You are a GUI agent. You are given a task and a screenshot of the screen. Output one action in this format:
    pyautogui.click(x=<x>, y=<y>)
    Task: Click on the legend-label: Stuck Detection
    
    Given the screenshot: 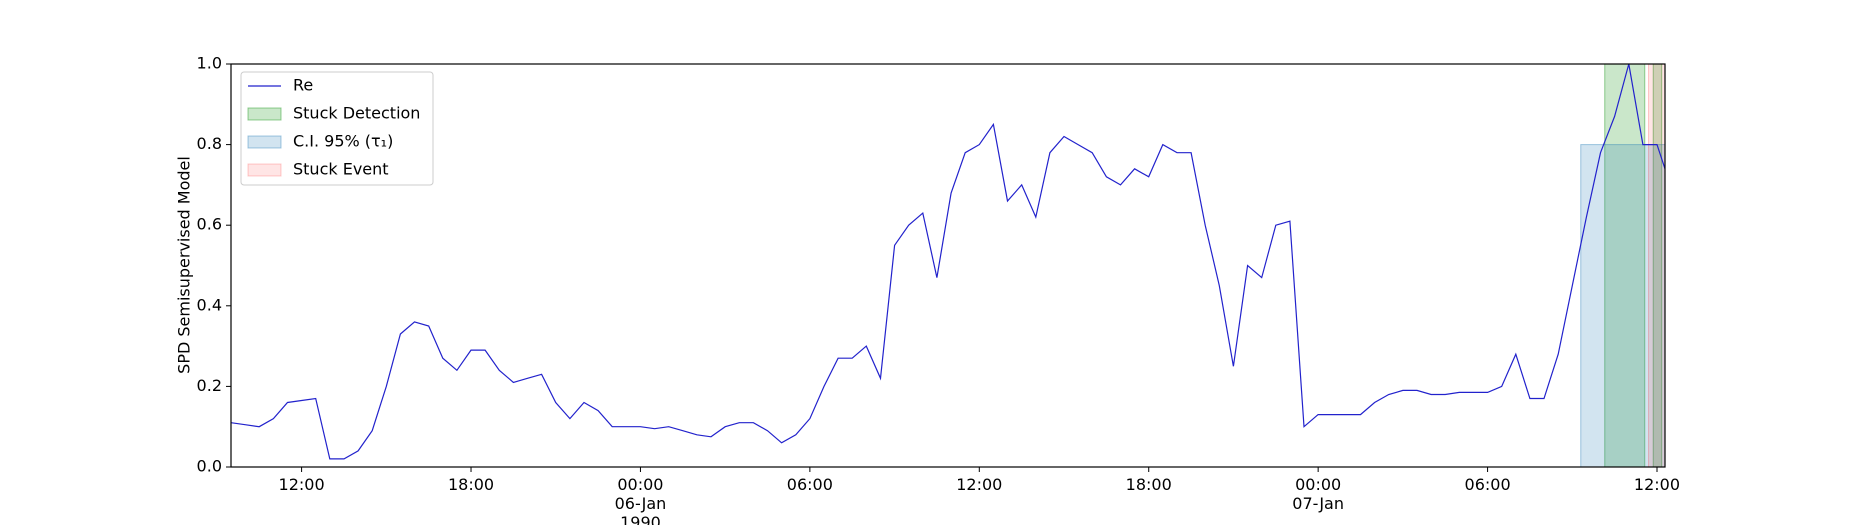 What is the action you would take?
    pyautogui.click(x=356, y=113)
    